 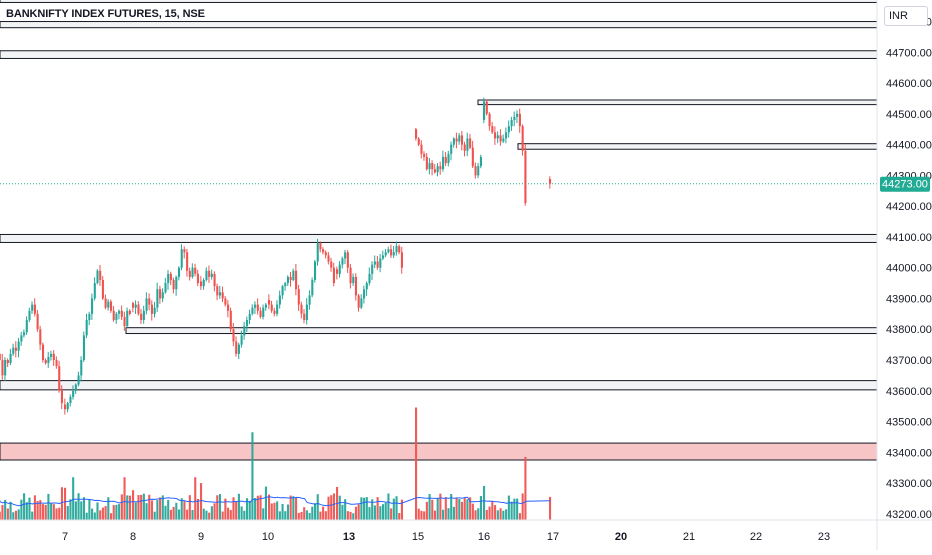 I want to click on symbol-title: BANKNIFTY INDEX FUTURES, 15, NSE, so click(x=105, y=14).